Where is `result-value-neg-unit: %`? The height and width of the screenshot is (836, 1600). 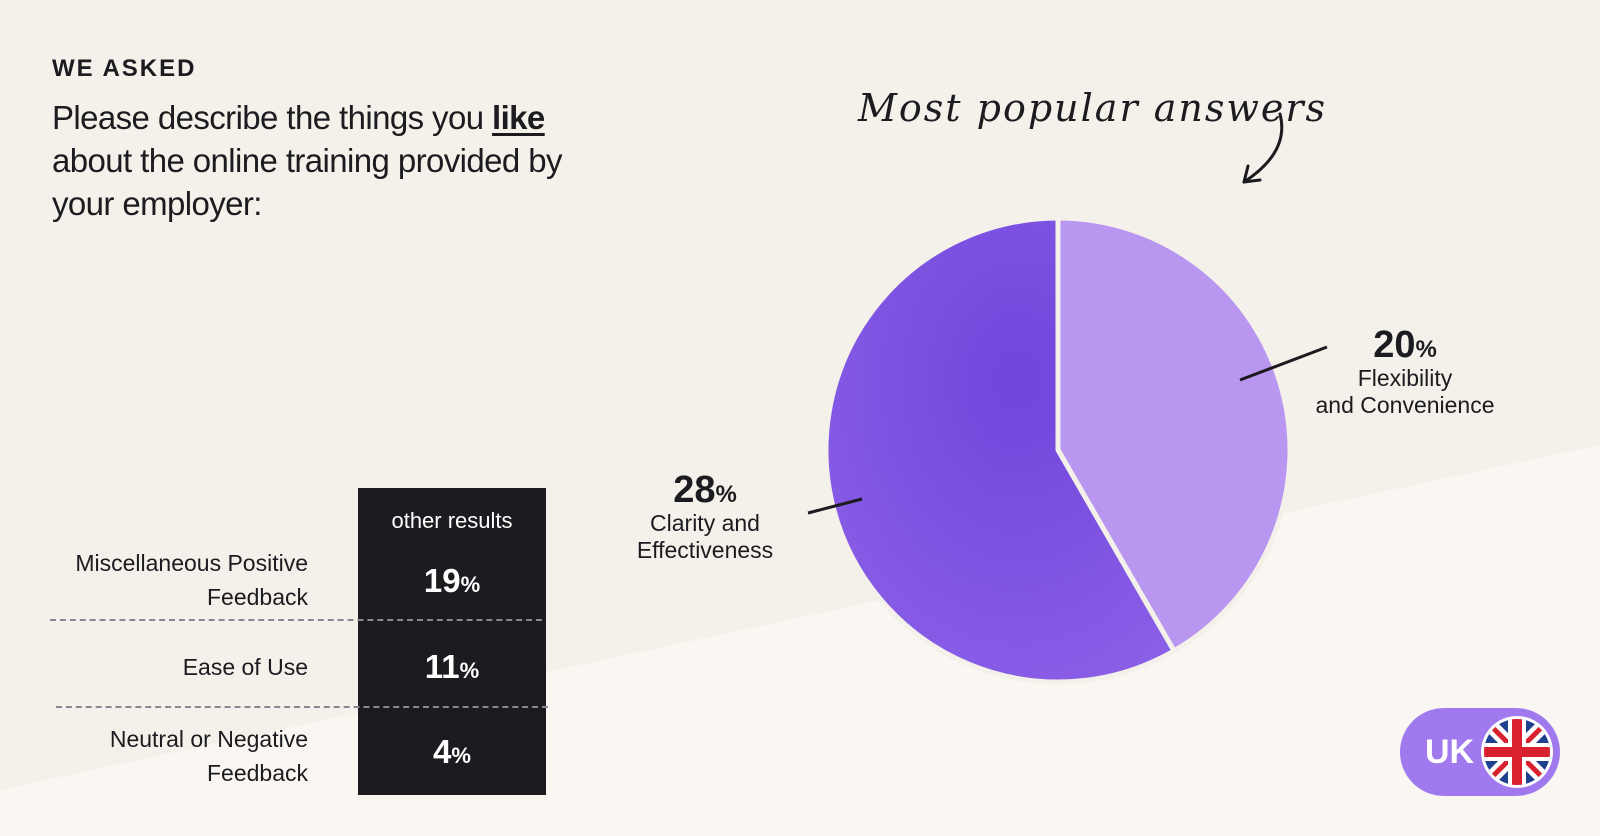
result-value-neg-unit: % is located at coordinates (461, 755).